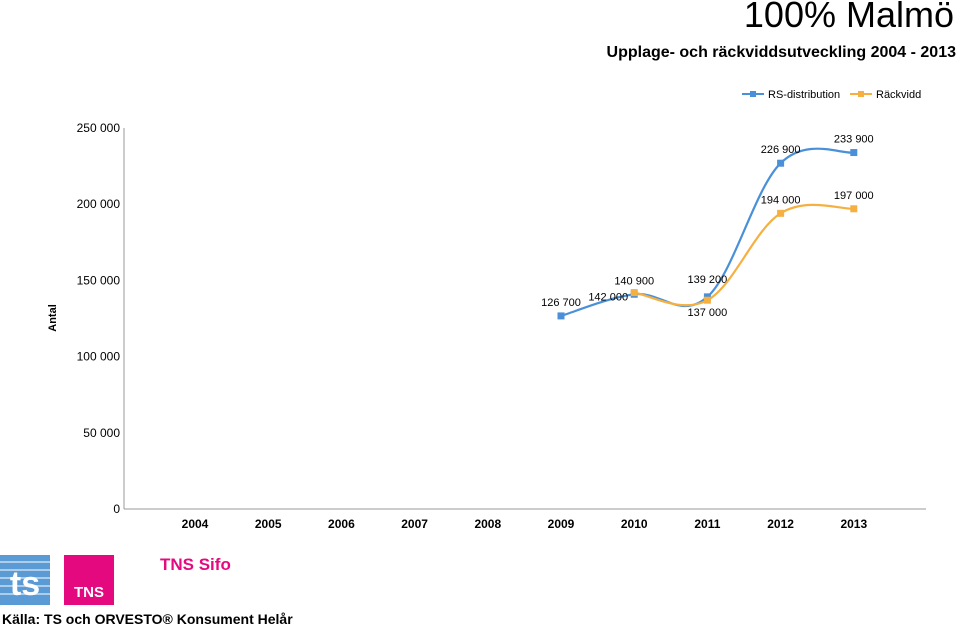 This screenshot has height=627, width=960. What do you see at coordinates (634, 524) in the screenshot?
I see `x-tick-label: 2010` at bounding box center [634, 524].